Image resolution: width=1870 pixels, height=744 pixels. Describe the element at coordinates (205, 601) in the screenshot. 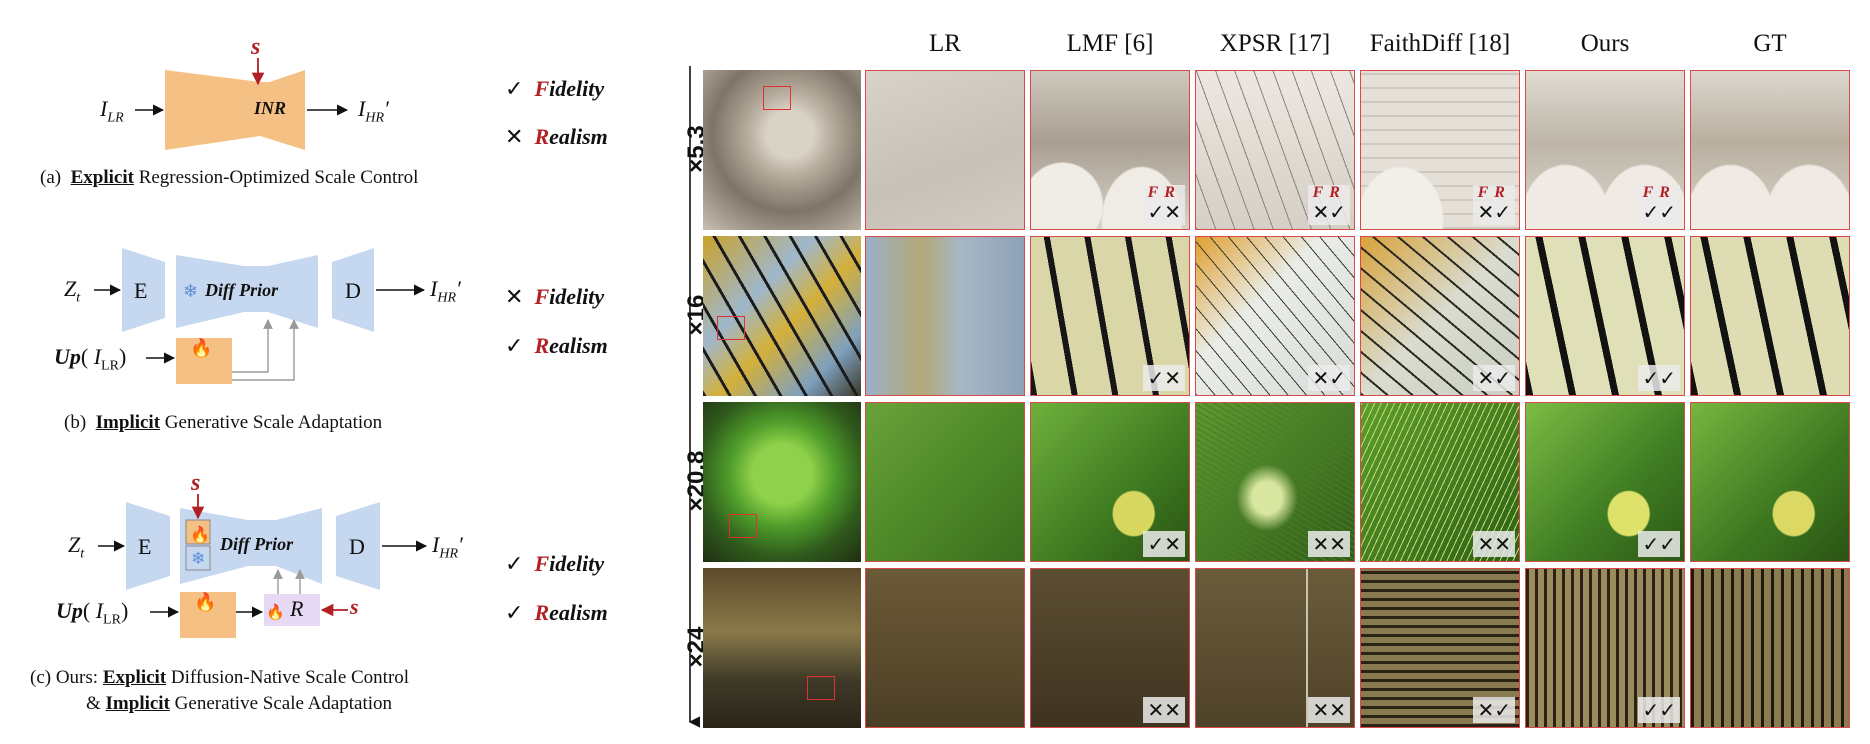

I see `flame-icon-c2: 🔥` at that location.